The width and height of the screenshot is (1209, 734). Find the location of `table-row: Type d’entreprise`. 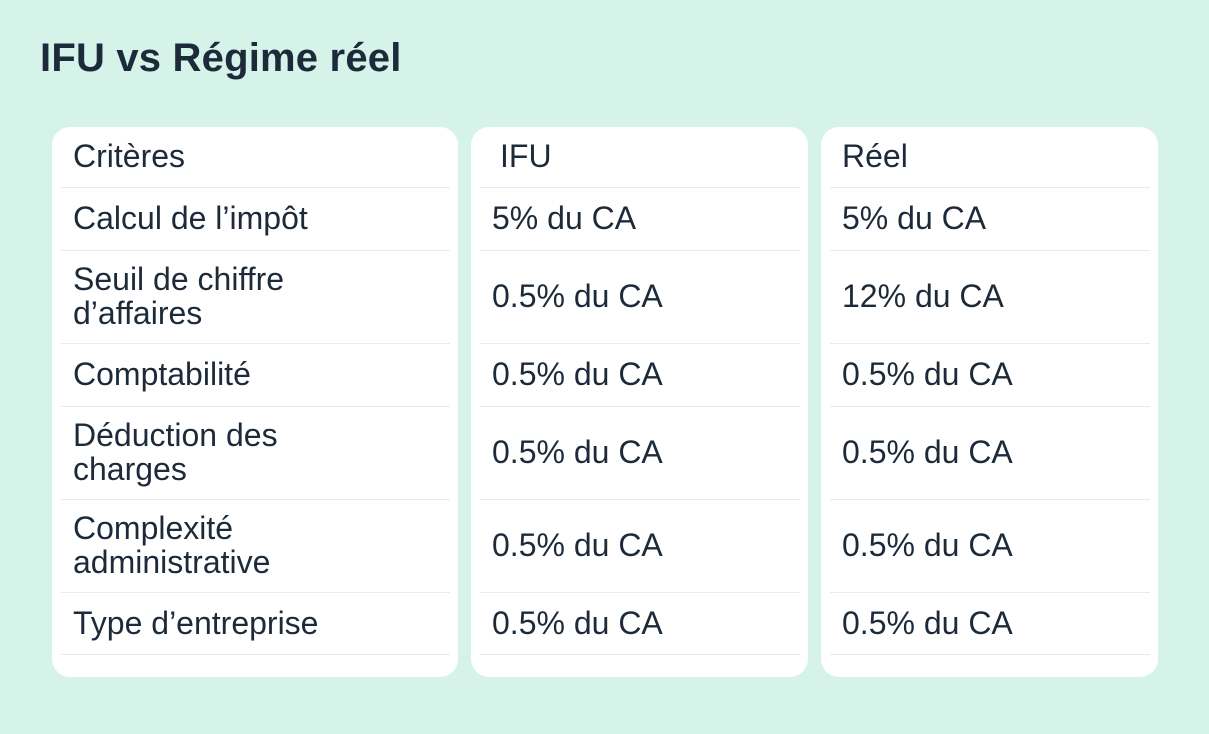

table-row: Type d’entreprise is located at coordinates (255, 624).